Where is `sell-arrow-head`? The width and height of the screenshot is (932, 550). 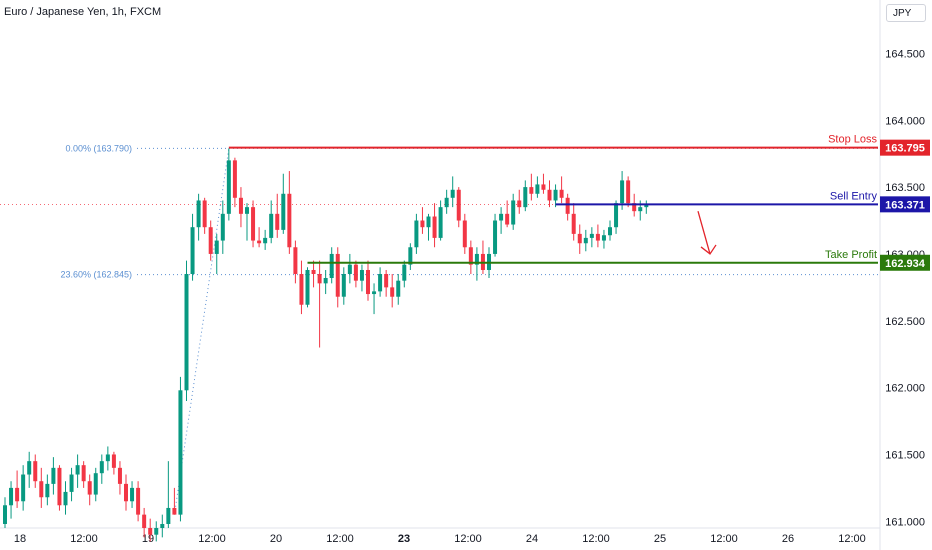 sell-arrow-head is located at coordinates (708, 249).